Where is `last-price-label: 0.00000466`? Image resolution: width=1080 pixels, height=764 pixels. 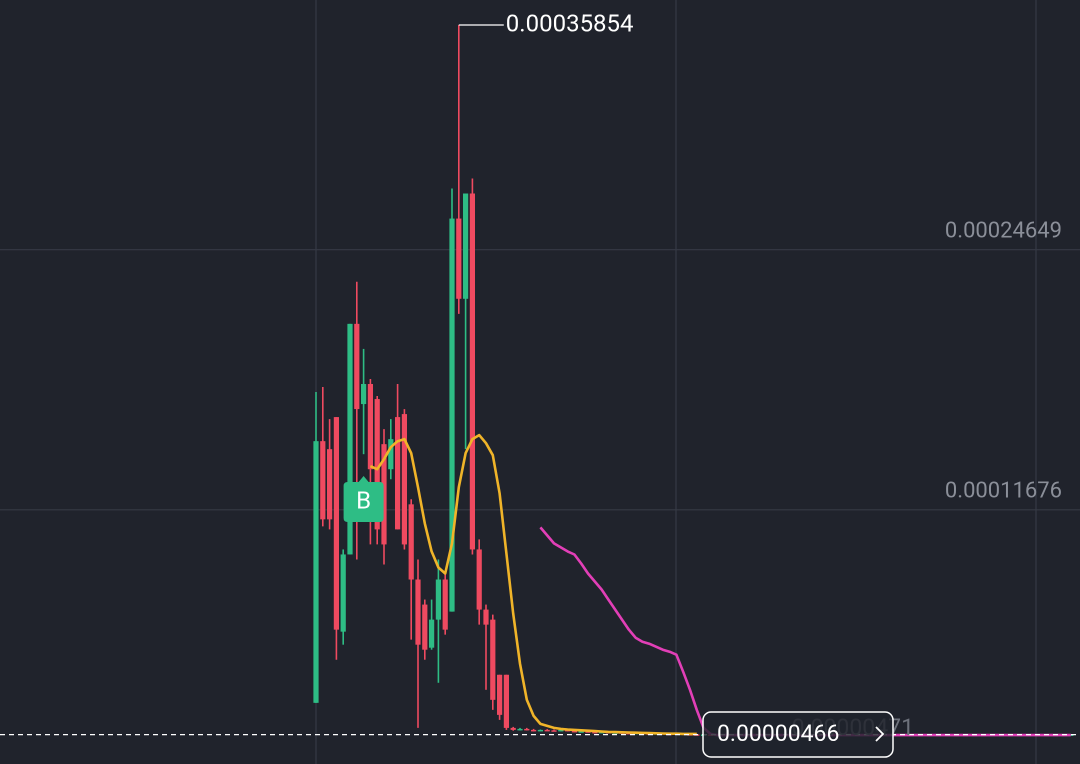
last-price-label: 0.00000466 is located at coordinates (778, 733).